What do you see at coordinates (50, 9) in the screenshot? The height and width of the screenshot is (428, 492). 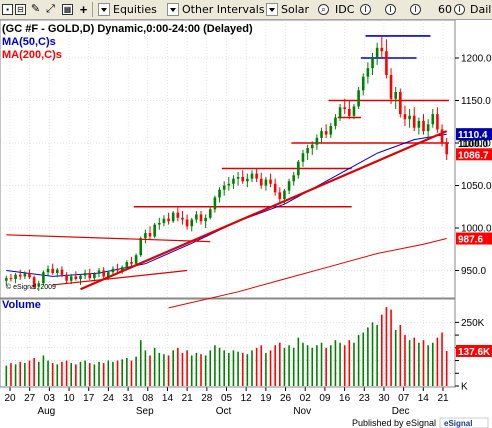 I see `cursor-icon: ⤢` at bounding box center [50, 9].